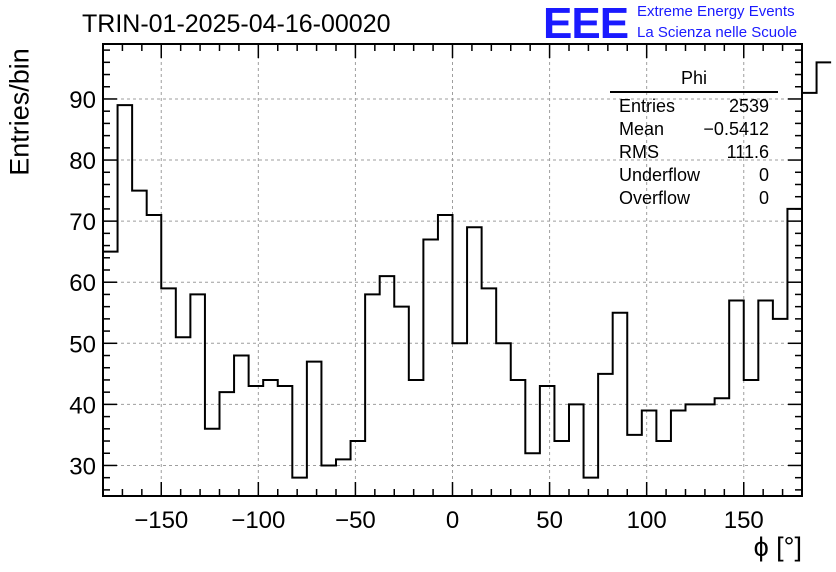 Image resolution: width=836 pixels, height=572 pixels. What do you see at coordinates (19, 112) in the screenshot?
I see `y-axis-label: Entries/bin` at bounding box center [19, 112].